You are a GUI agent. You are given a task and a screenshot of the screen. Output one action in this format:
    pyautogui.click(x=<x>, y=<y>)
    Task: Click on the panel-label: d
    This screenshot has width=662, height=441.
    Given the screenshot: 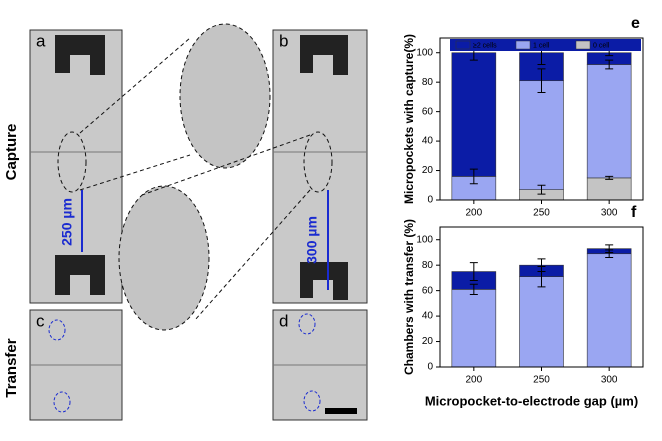 What is the action you would take?
    pyautogui.click(x=283, y=320)
    